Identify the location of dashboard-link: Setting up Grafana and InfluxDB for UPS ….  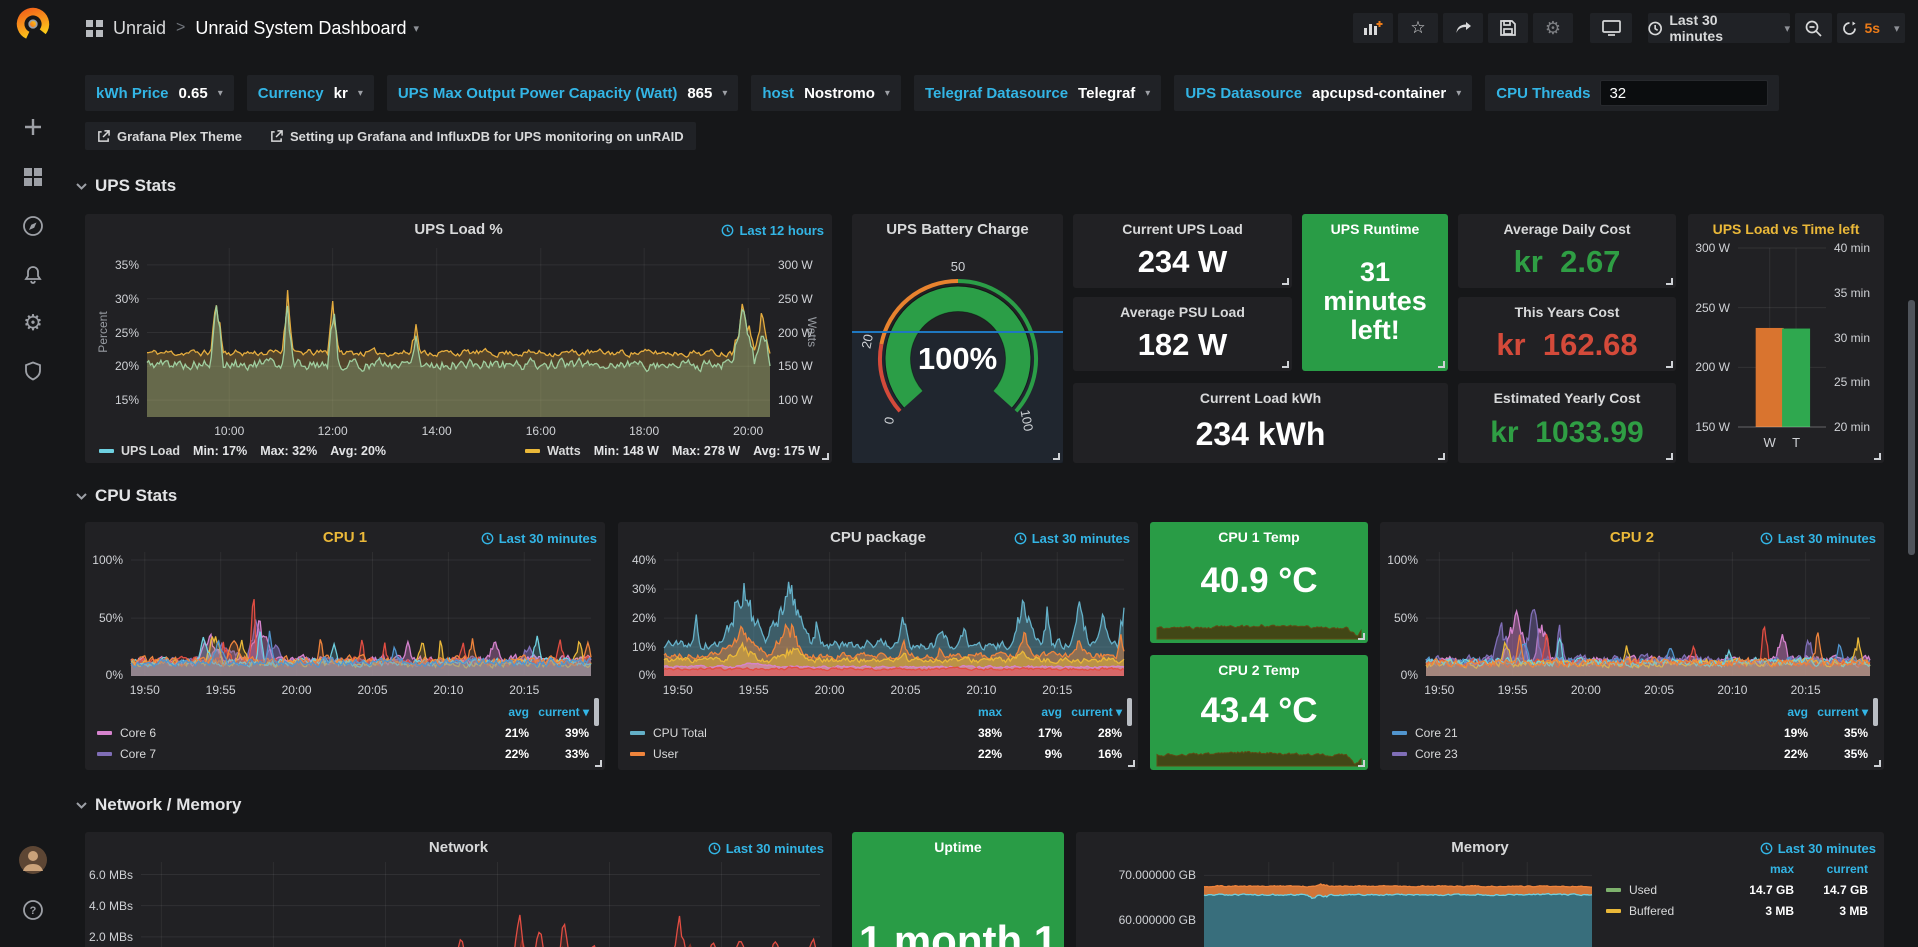
(477, 136).